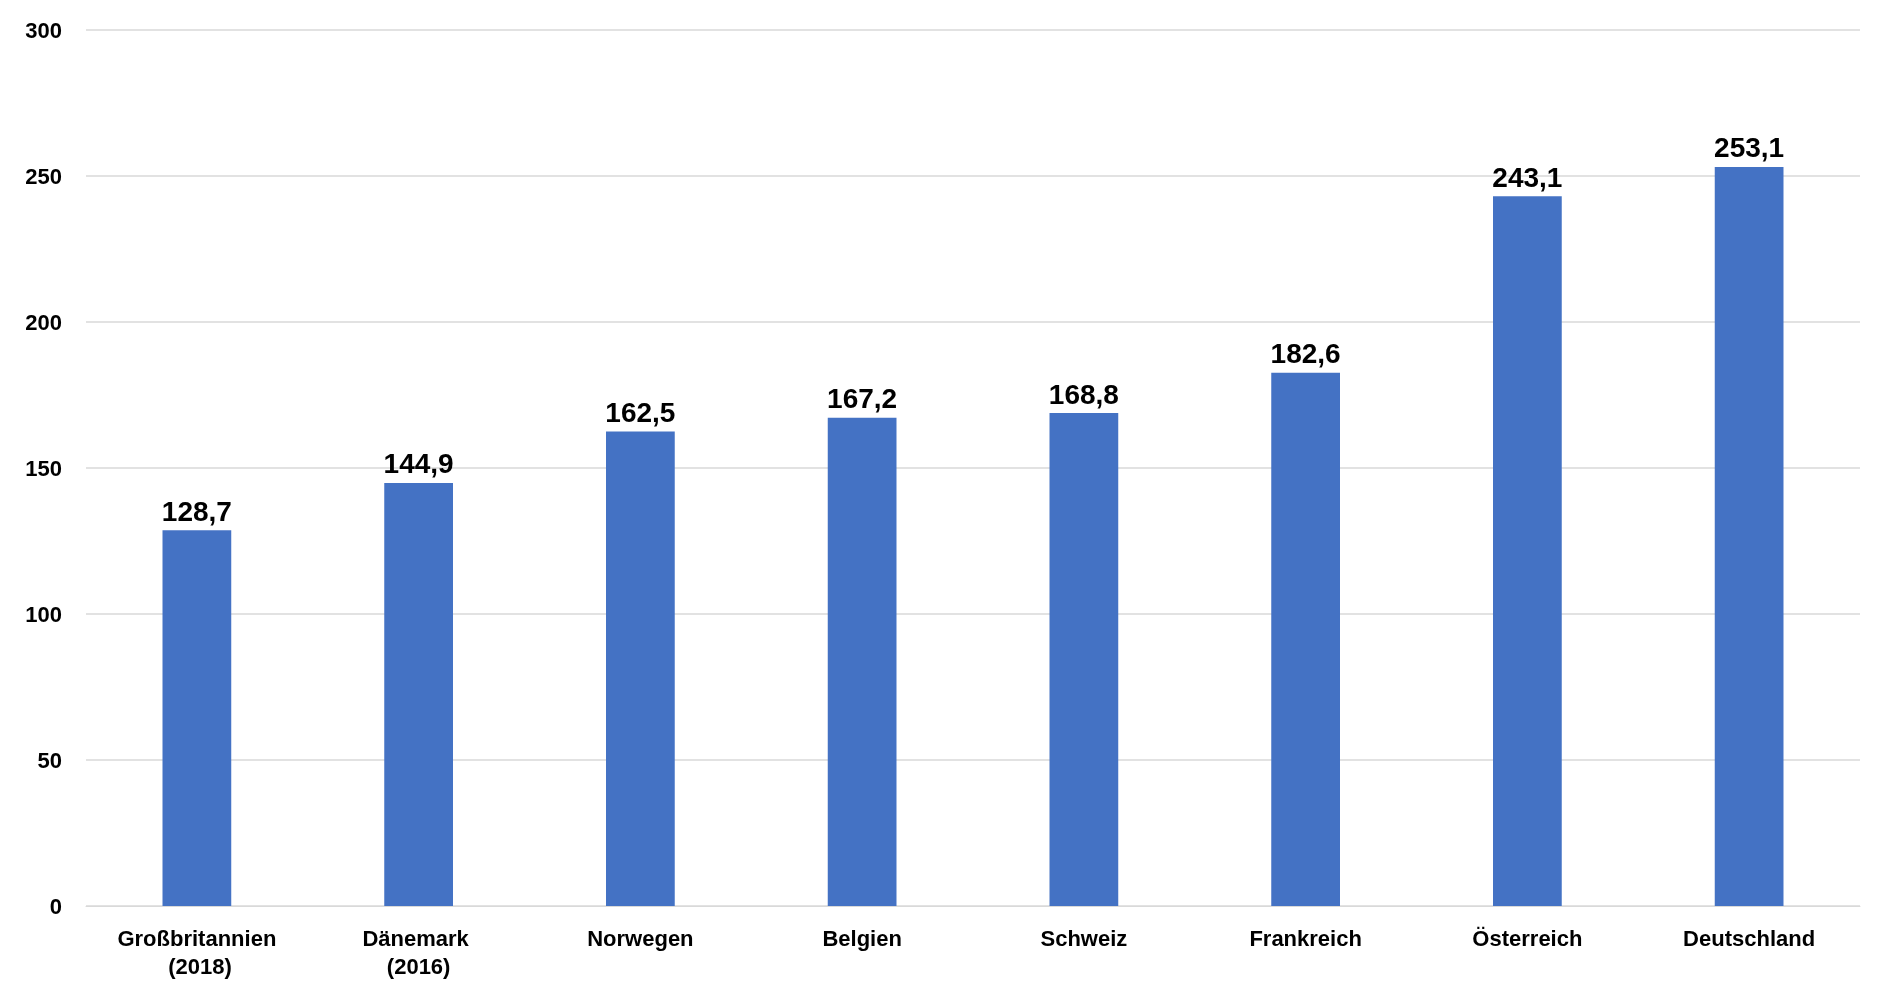 The height and width of the screenshot is (996, 1888). Describe the element at coordinates (418, 464) in the screenshot. I see `data-label: 144,9` at that location.